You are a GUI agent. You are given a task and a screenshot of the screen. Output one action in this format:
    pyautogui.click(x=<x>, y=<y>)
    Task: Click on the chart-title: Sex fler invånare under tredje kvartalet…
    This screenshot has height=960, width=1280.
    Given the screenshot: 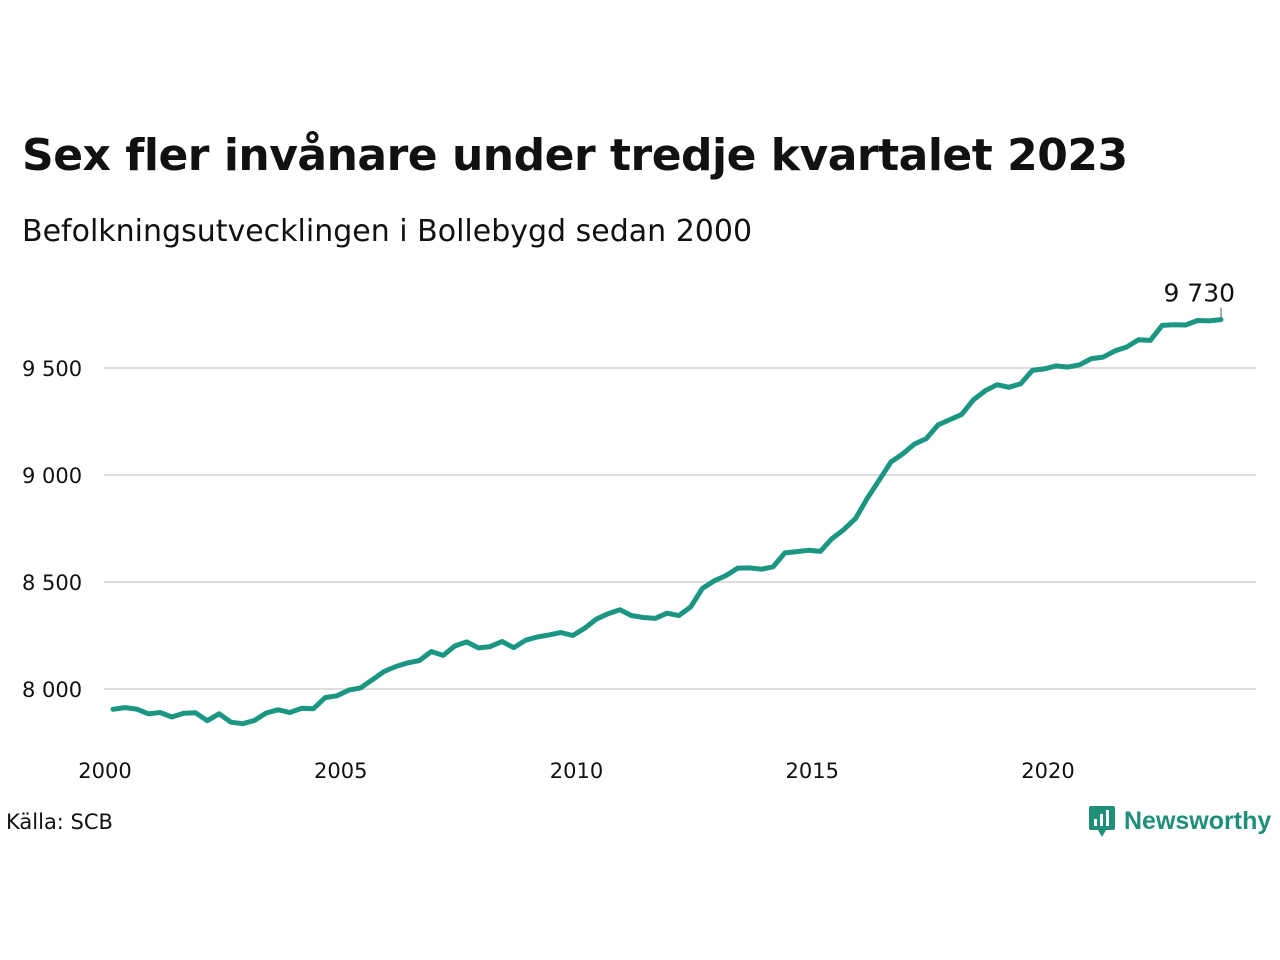 What is the action you would take?
    pyautogui.click(x=575, y=155)
    